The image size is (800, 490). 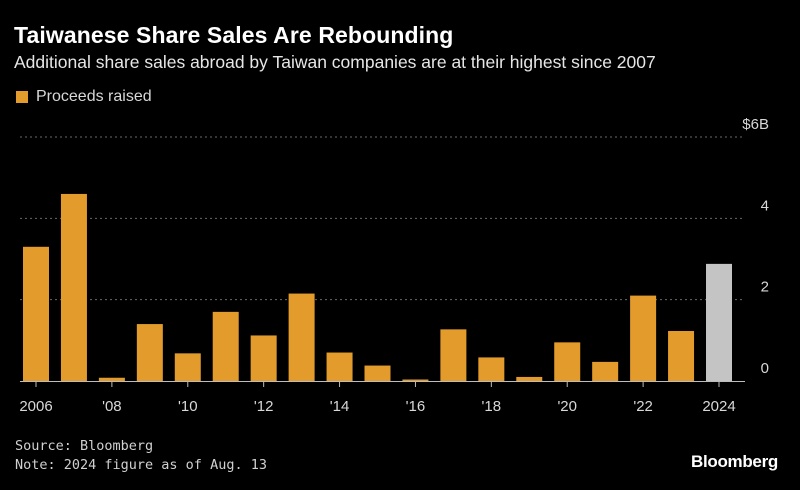 I want to click on bar-2017, so click(x=453, y=355).